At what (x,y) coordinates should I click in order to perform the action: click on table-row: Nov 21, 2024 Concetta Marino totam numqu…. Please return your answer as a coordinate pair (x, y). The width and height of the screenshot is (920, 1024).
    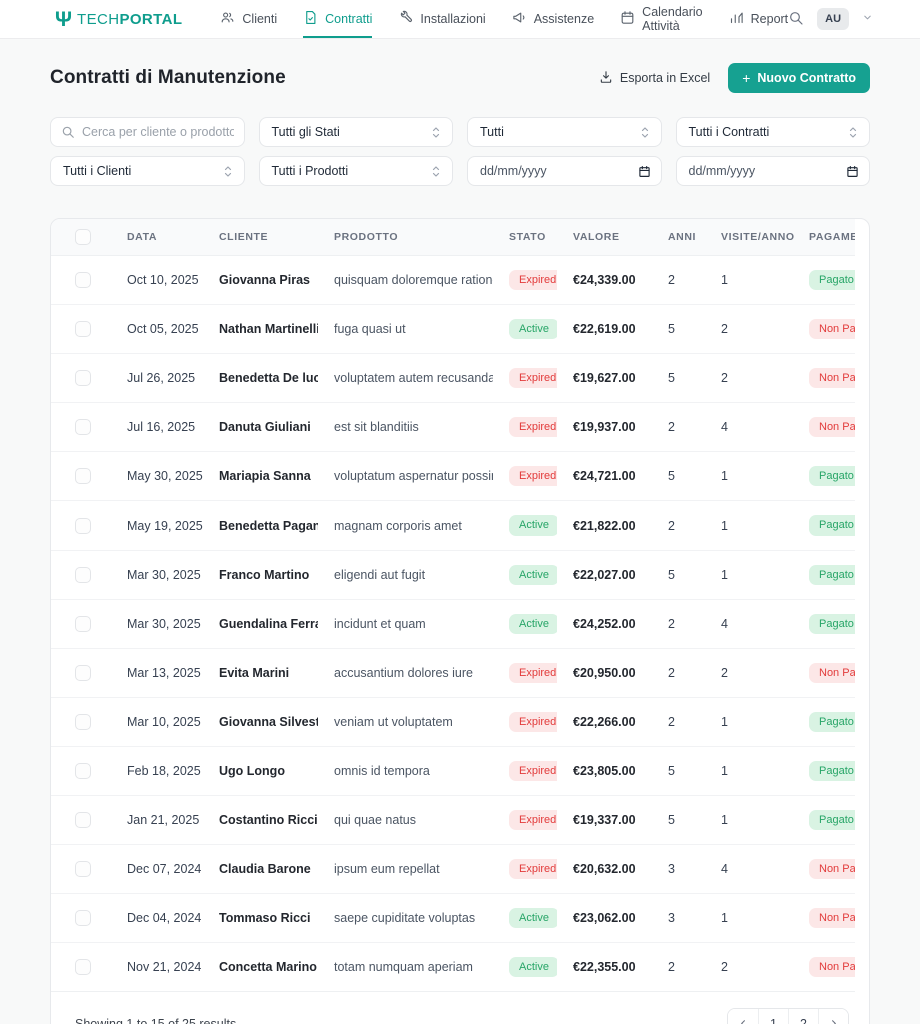
    Looking at the image, I should click on (453, 967).